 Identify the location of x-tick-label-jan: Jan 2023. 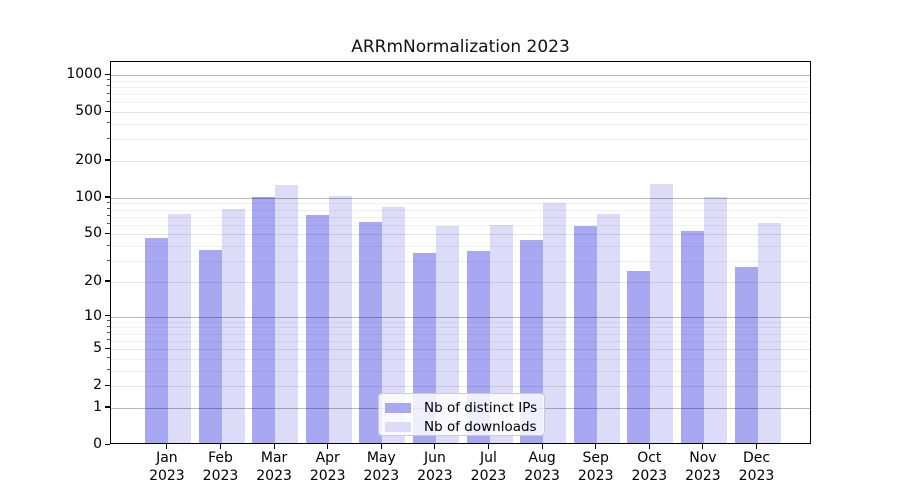
(167, 467).